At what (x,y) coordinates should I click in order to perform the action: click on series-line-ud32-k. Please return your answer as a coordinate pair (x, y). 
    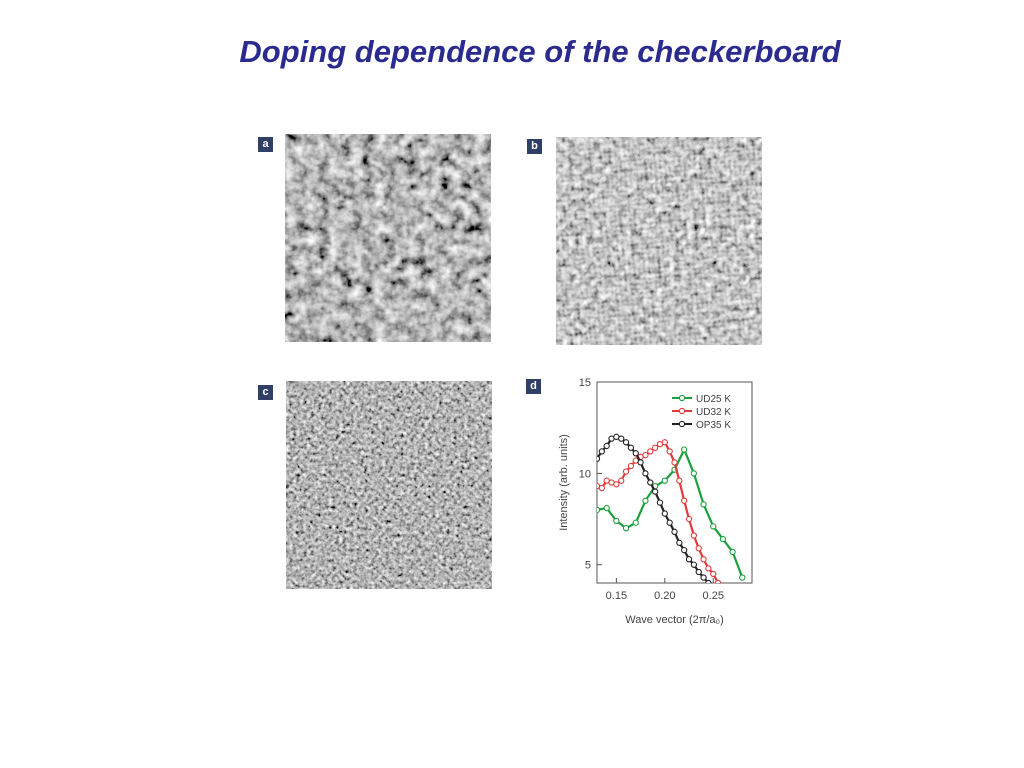
    Looking at the image, I should click on (658, 511).